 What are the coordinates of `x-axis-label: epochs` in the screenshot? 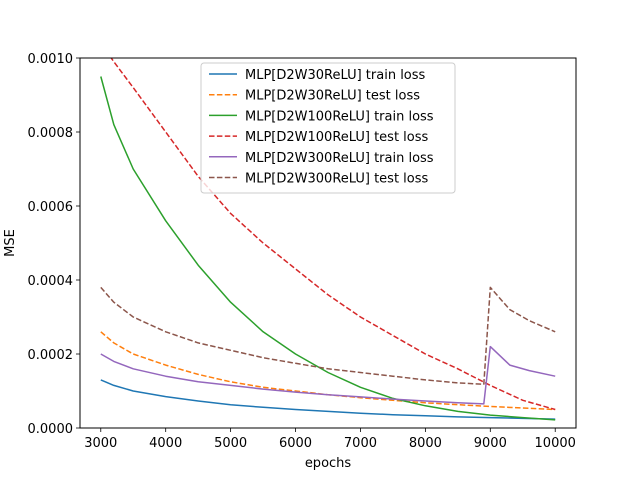 It's located at (328, 463).